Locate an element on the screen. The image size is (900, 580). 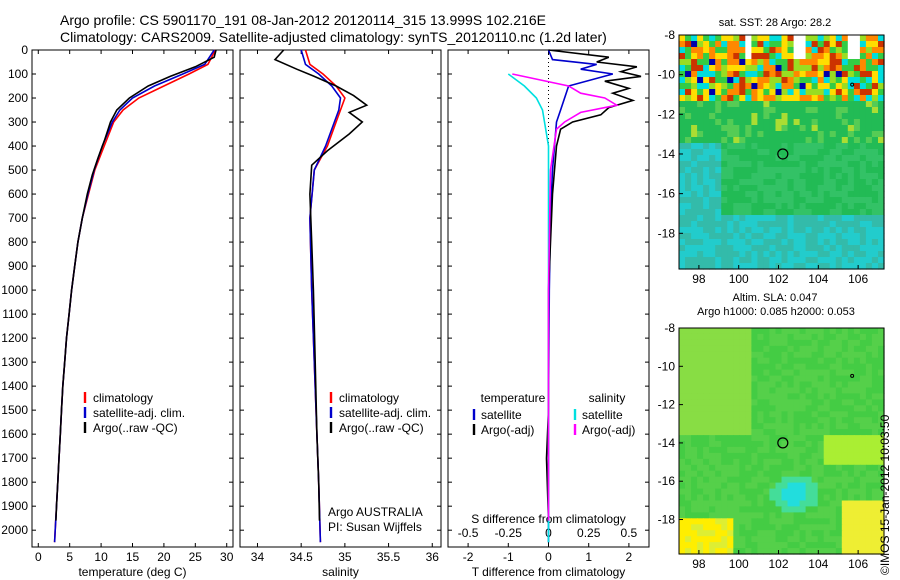
depth-tick-label: 1500 is located at coordinates (14, 410).